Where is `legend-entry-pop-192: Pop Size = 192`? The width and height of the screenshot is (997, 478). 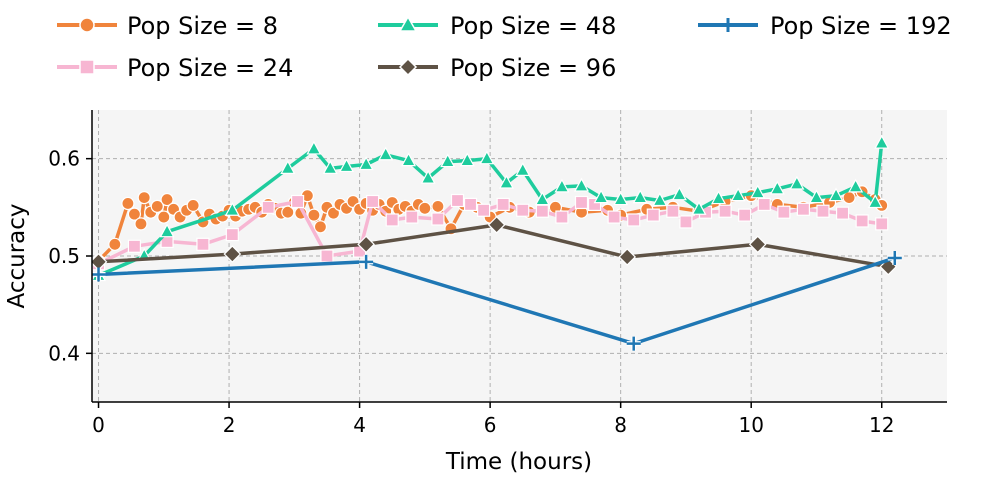
legend-entry-pop-192: Pop Size = 192 is located at coordinates (825, 26).